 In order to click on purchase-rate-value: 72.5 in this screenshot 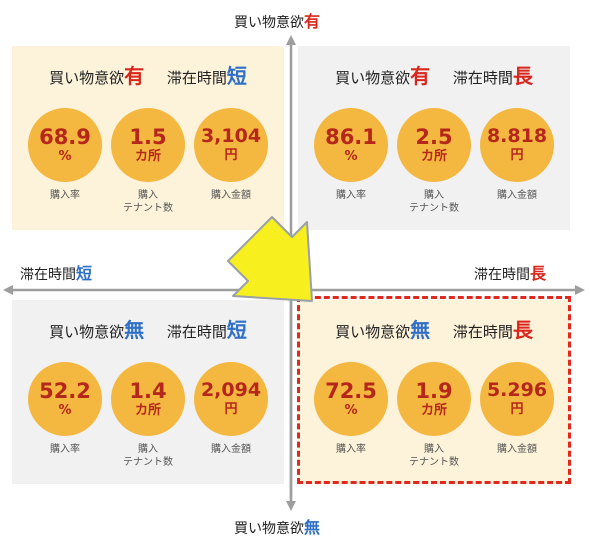, I will do `click(351, 391)`.